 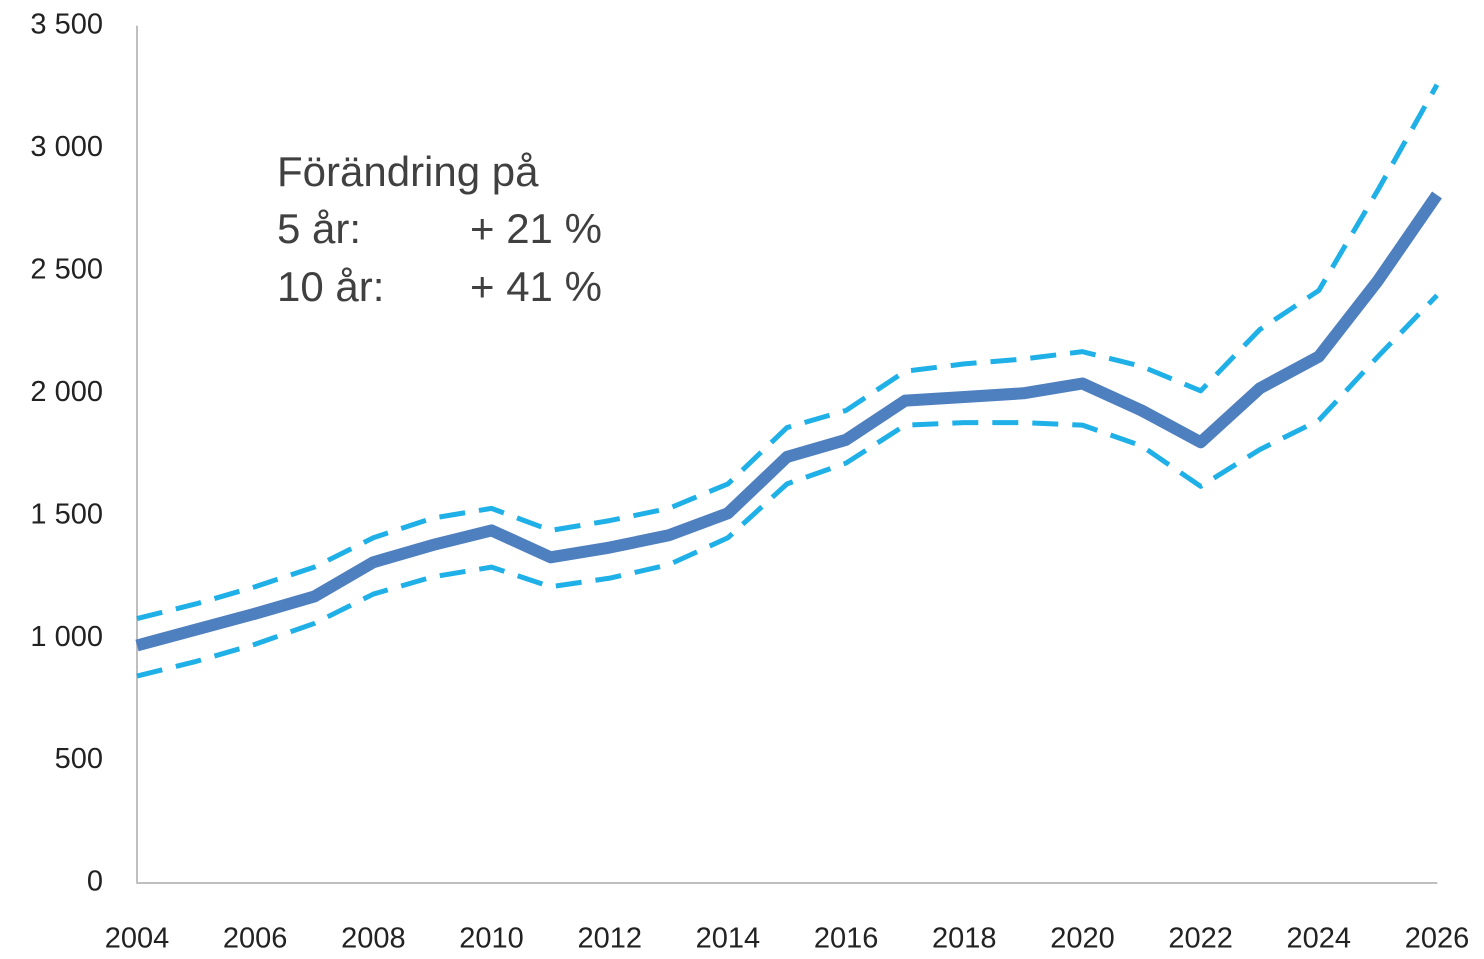 I want to click on y-tick-label: 0, so click(x=95, y=882).